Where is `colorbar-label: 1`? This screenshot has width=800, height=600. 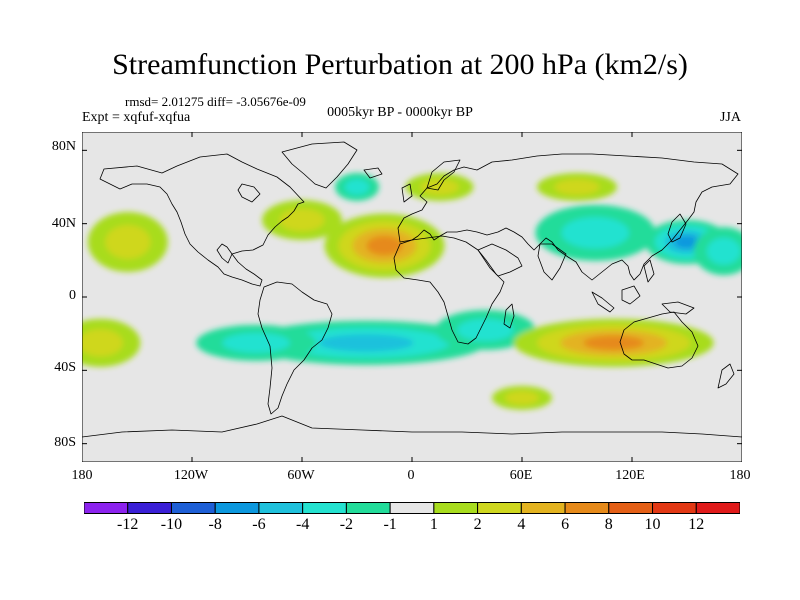 colorbar-label: 1 is located at coordinates (433, 524).